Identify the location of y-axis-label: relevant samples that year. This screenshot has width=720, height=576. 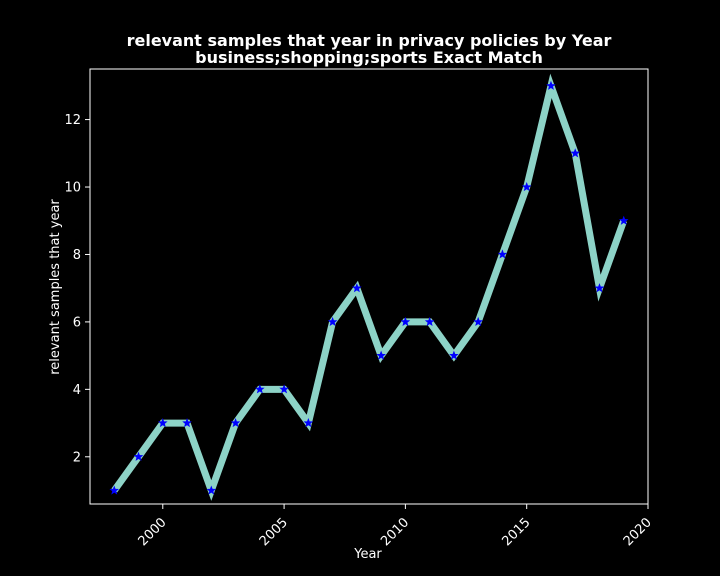
(55, 287).